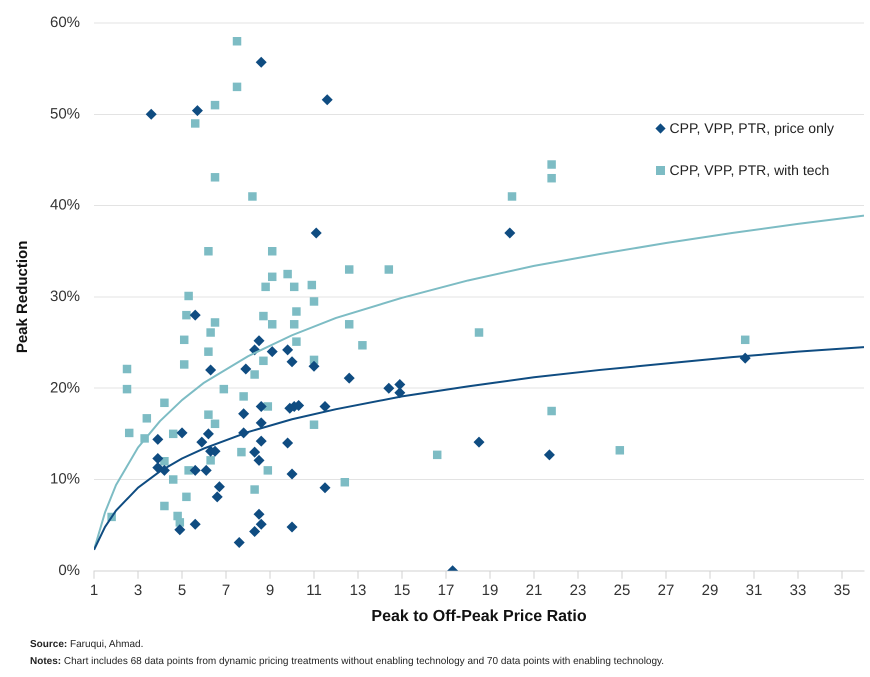 The height and width of the screenshot is (677, 870). Describe the element at coordinates (65, 479) in the screenshot. I see `y-tick-label: 10%` at that location.